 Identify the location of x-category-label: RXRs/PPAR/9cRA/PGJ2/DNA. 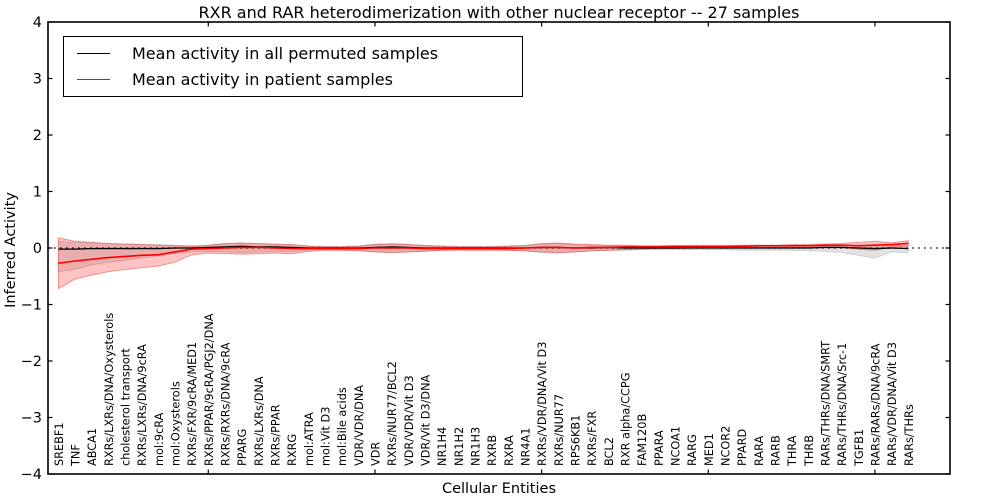
(209, 389).